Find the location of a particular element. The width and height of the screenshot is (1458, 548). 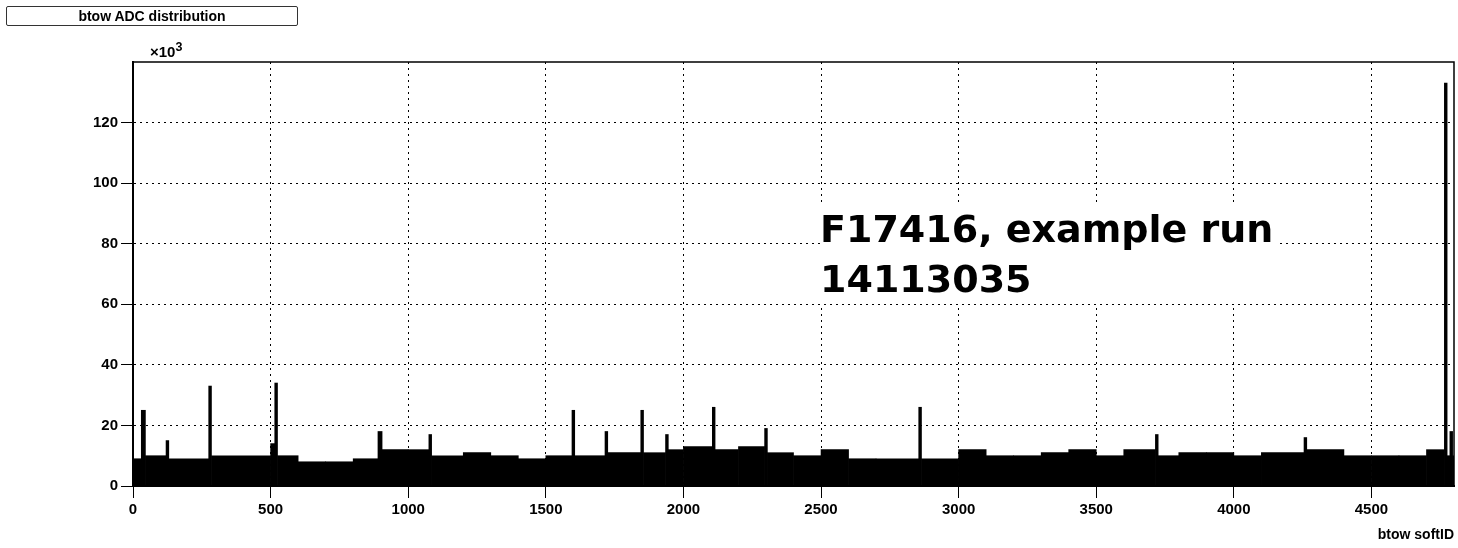

y-tick-label: 120 is located at coordinates (106, 121).